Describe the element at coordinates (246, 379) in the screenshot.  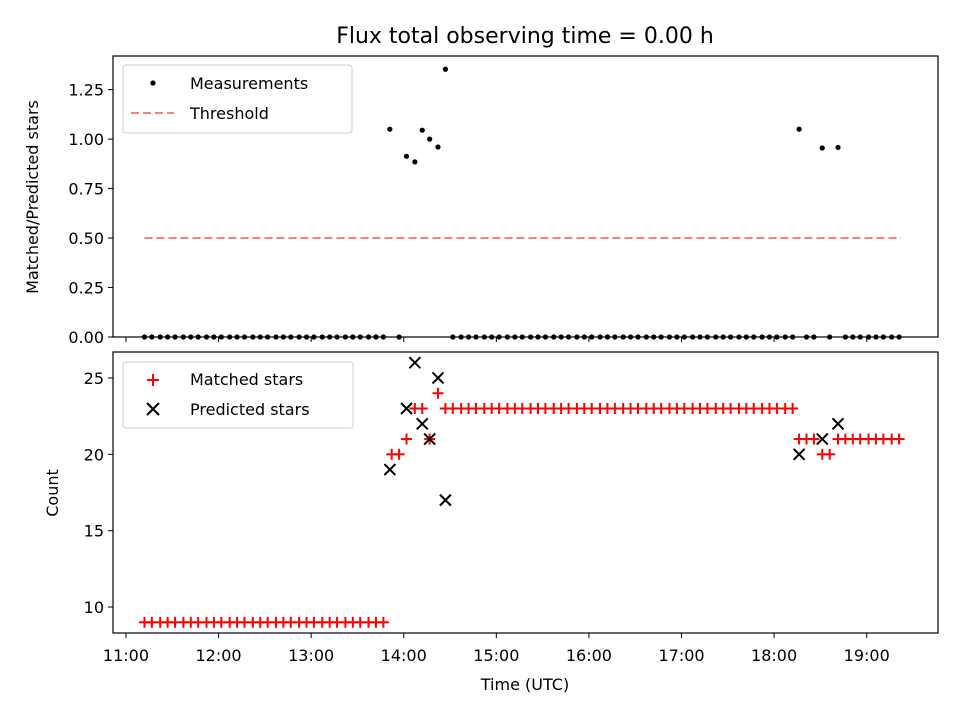
I see `legend-matched-label: Matched stars` at that location.